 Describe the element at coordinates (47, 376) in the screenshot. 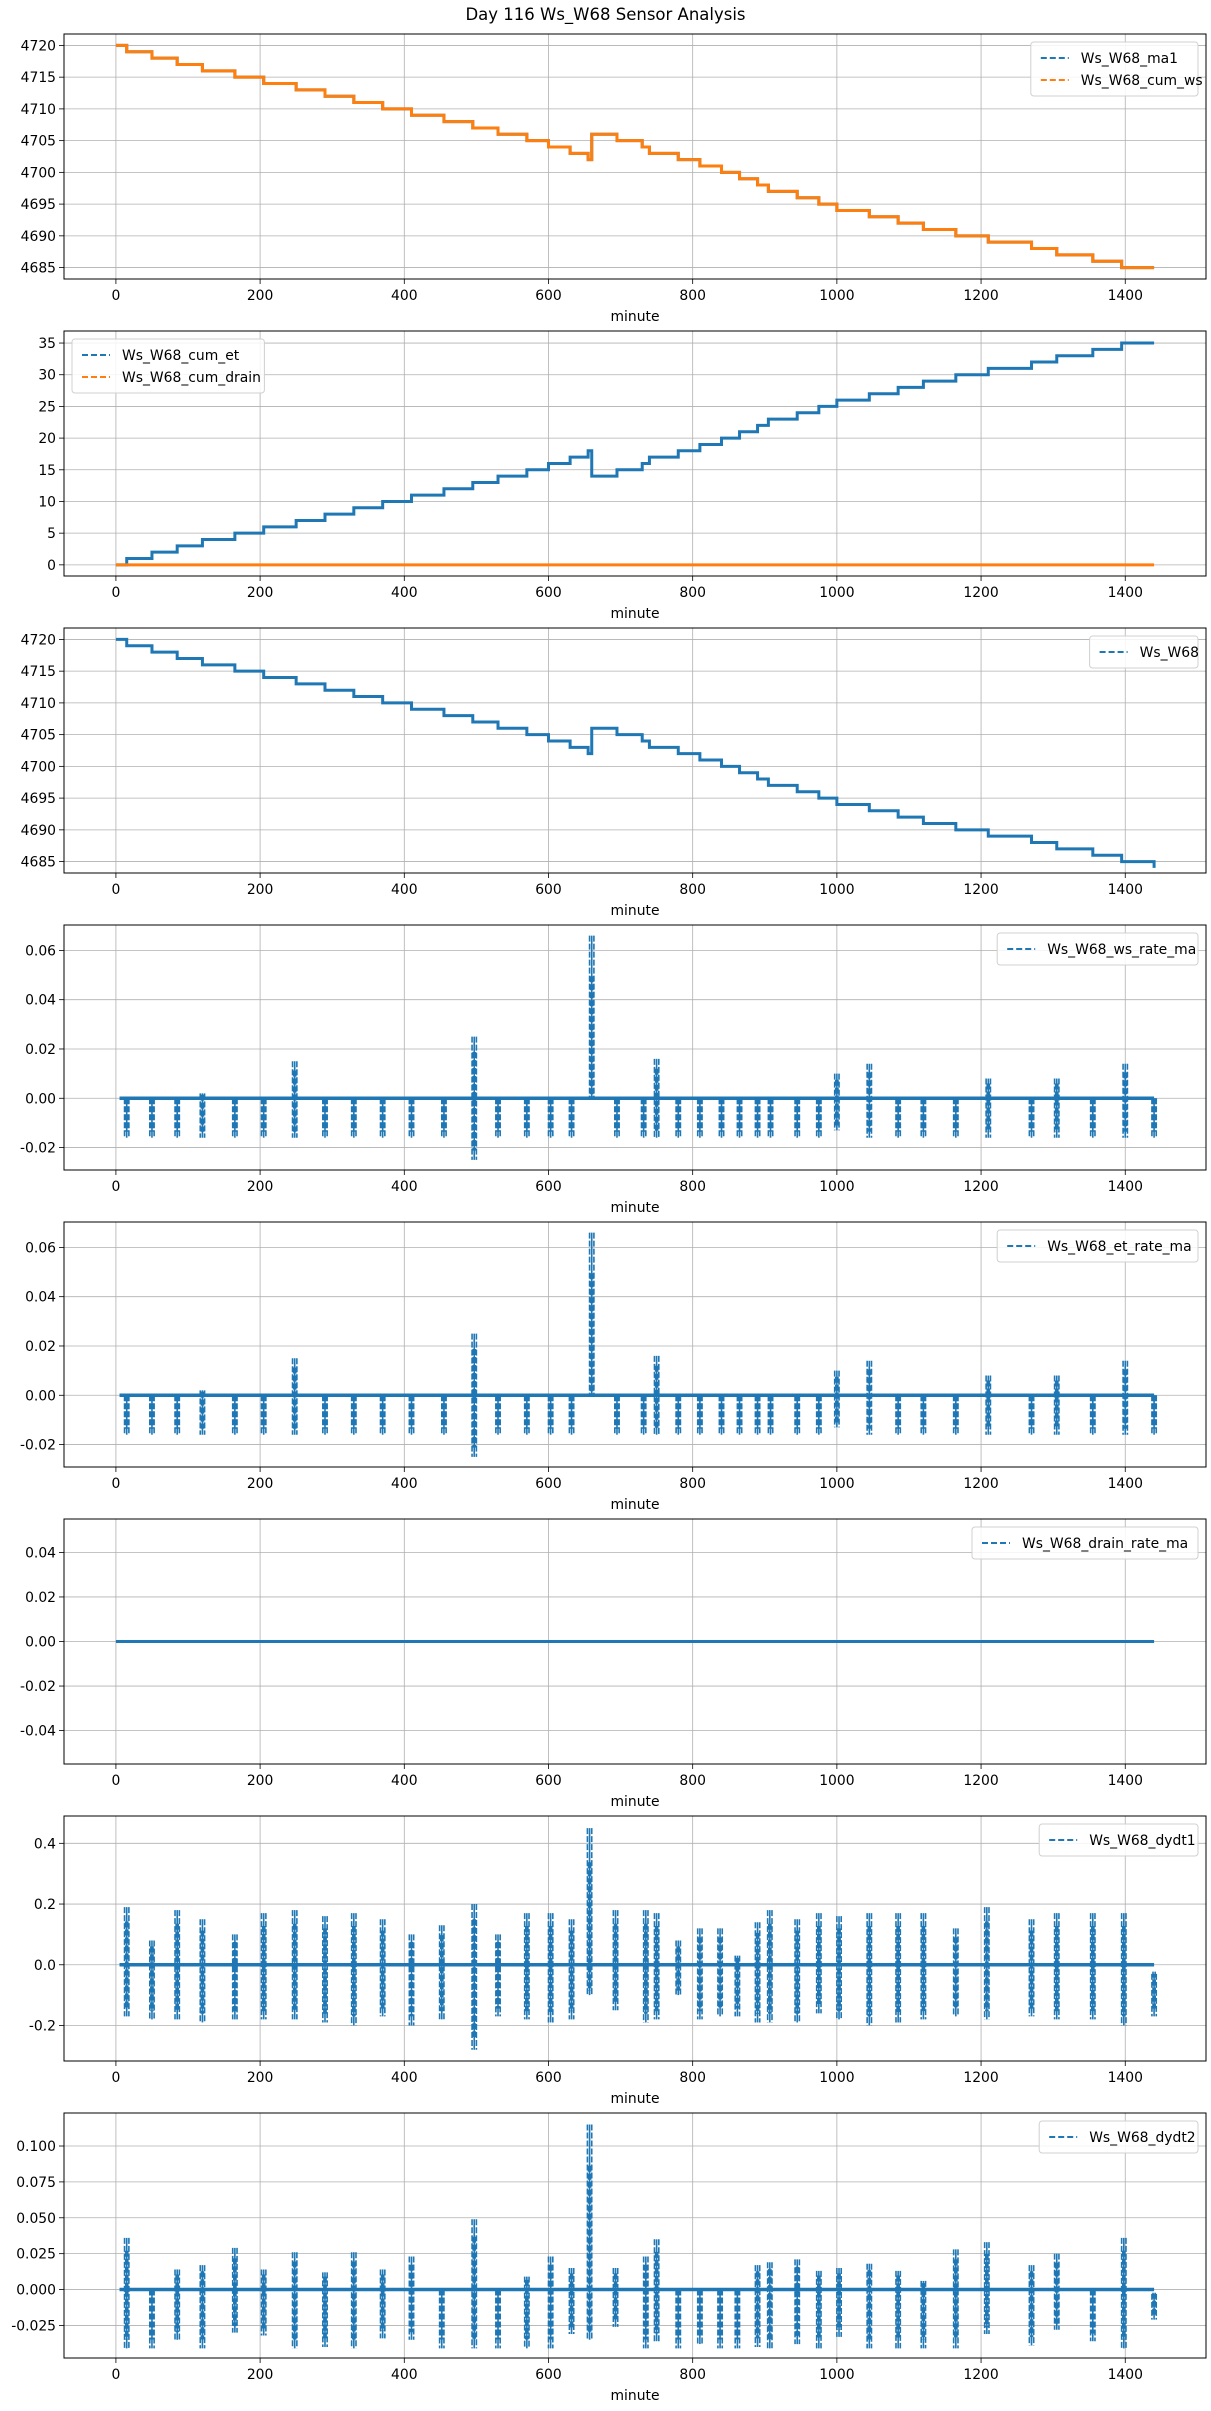

I see `y-tick-label: 30` at that location.